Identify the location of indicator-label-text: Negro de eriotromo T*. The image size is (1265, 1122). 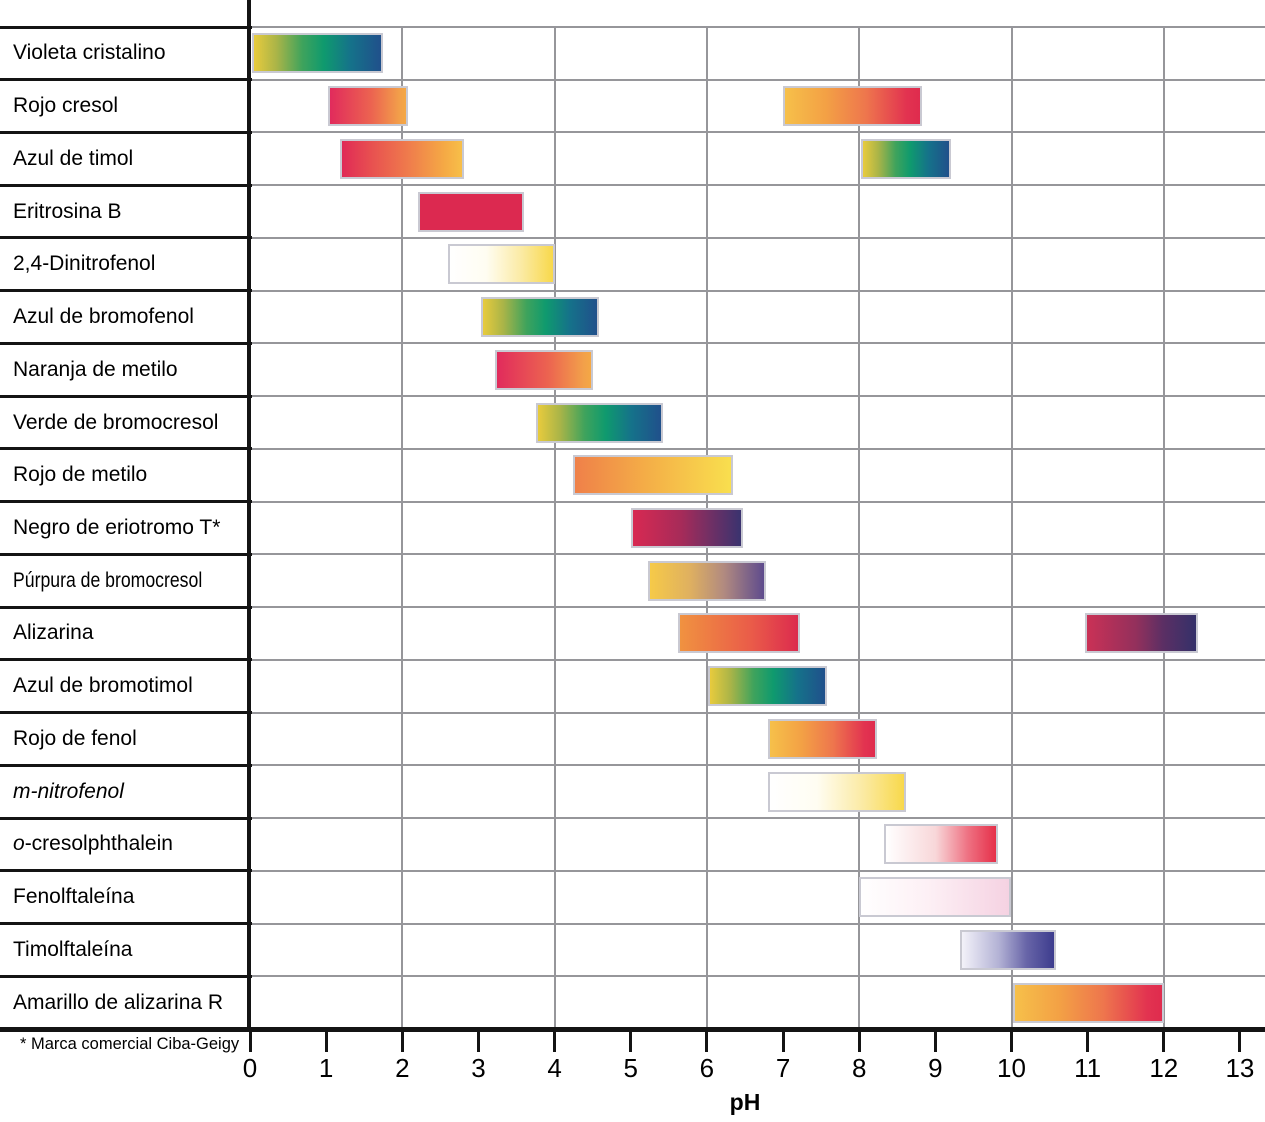
(117, 527).